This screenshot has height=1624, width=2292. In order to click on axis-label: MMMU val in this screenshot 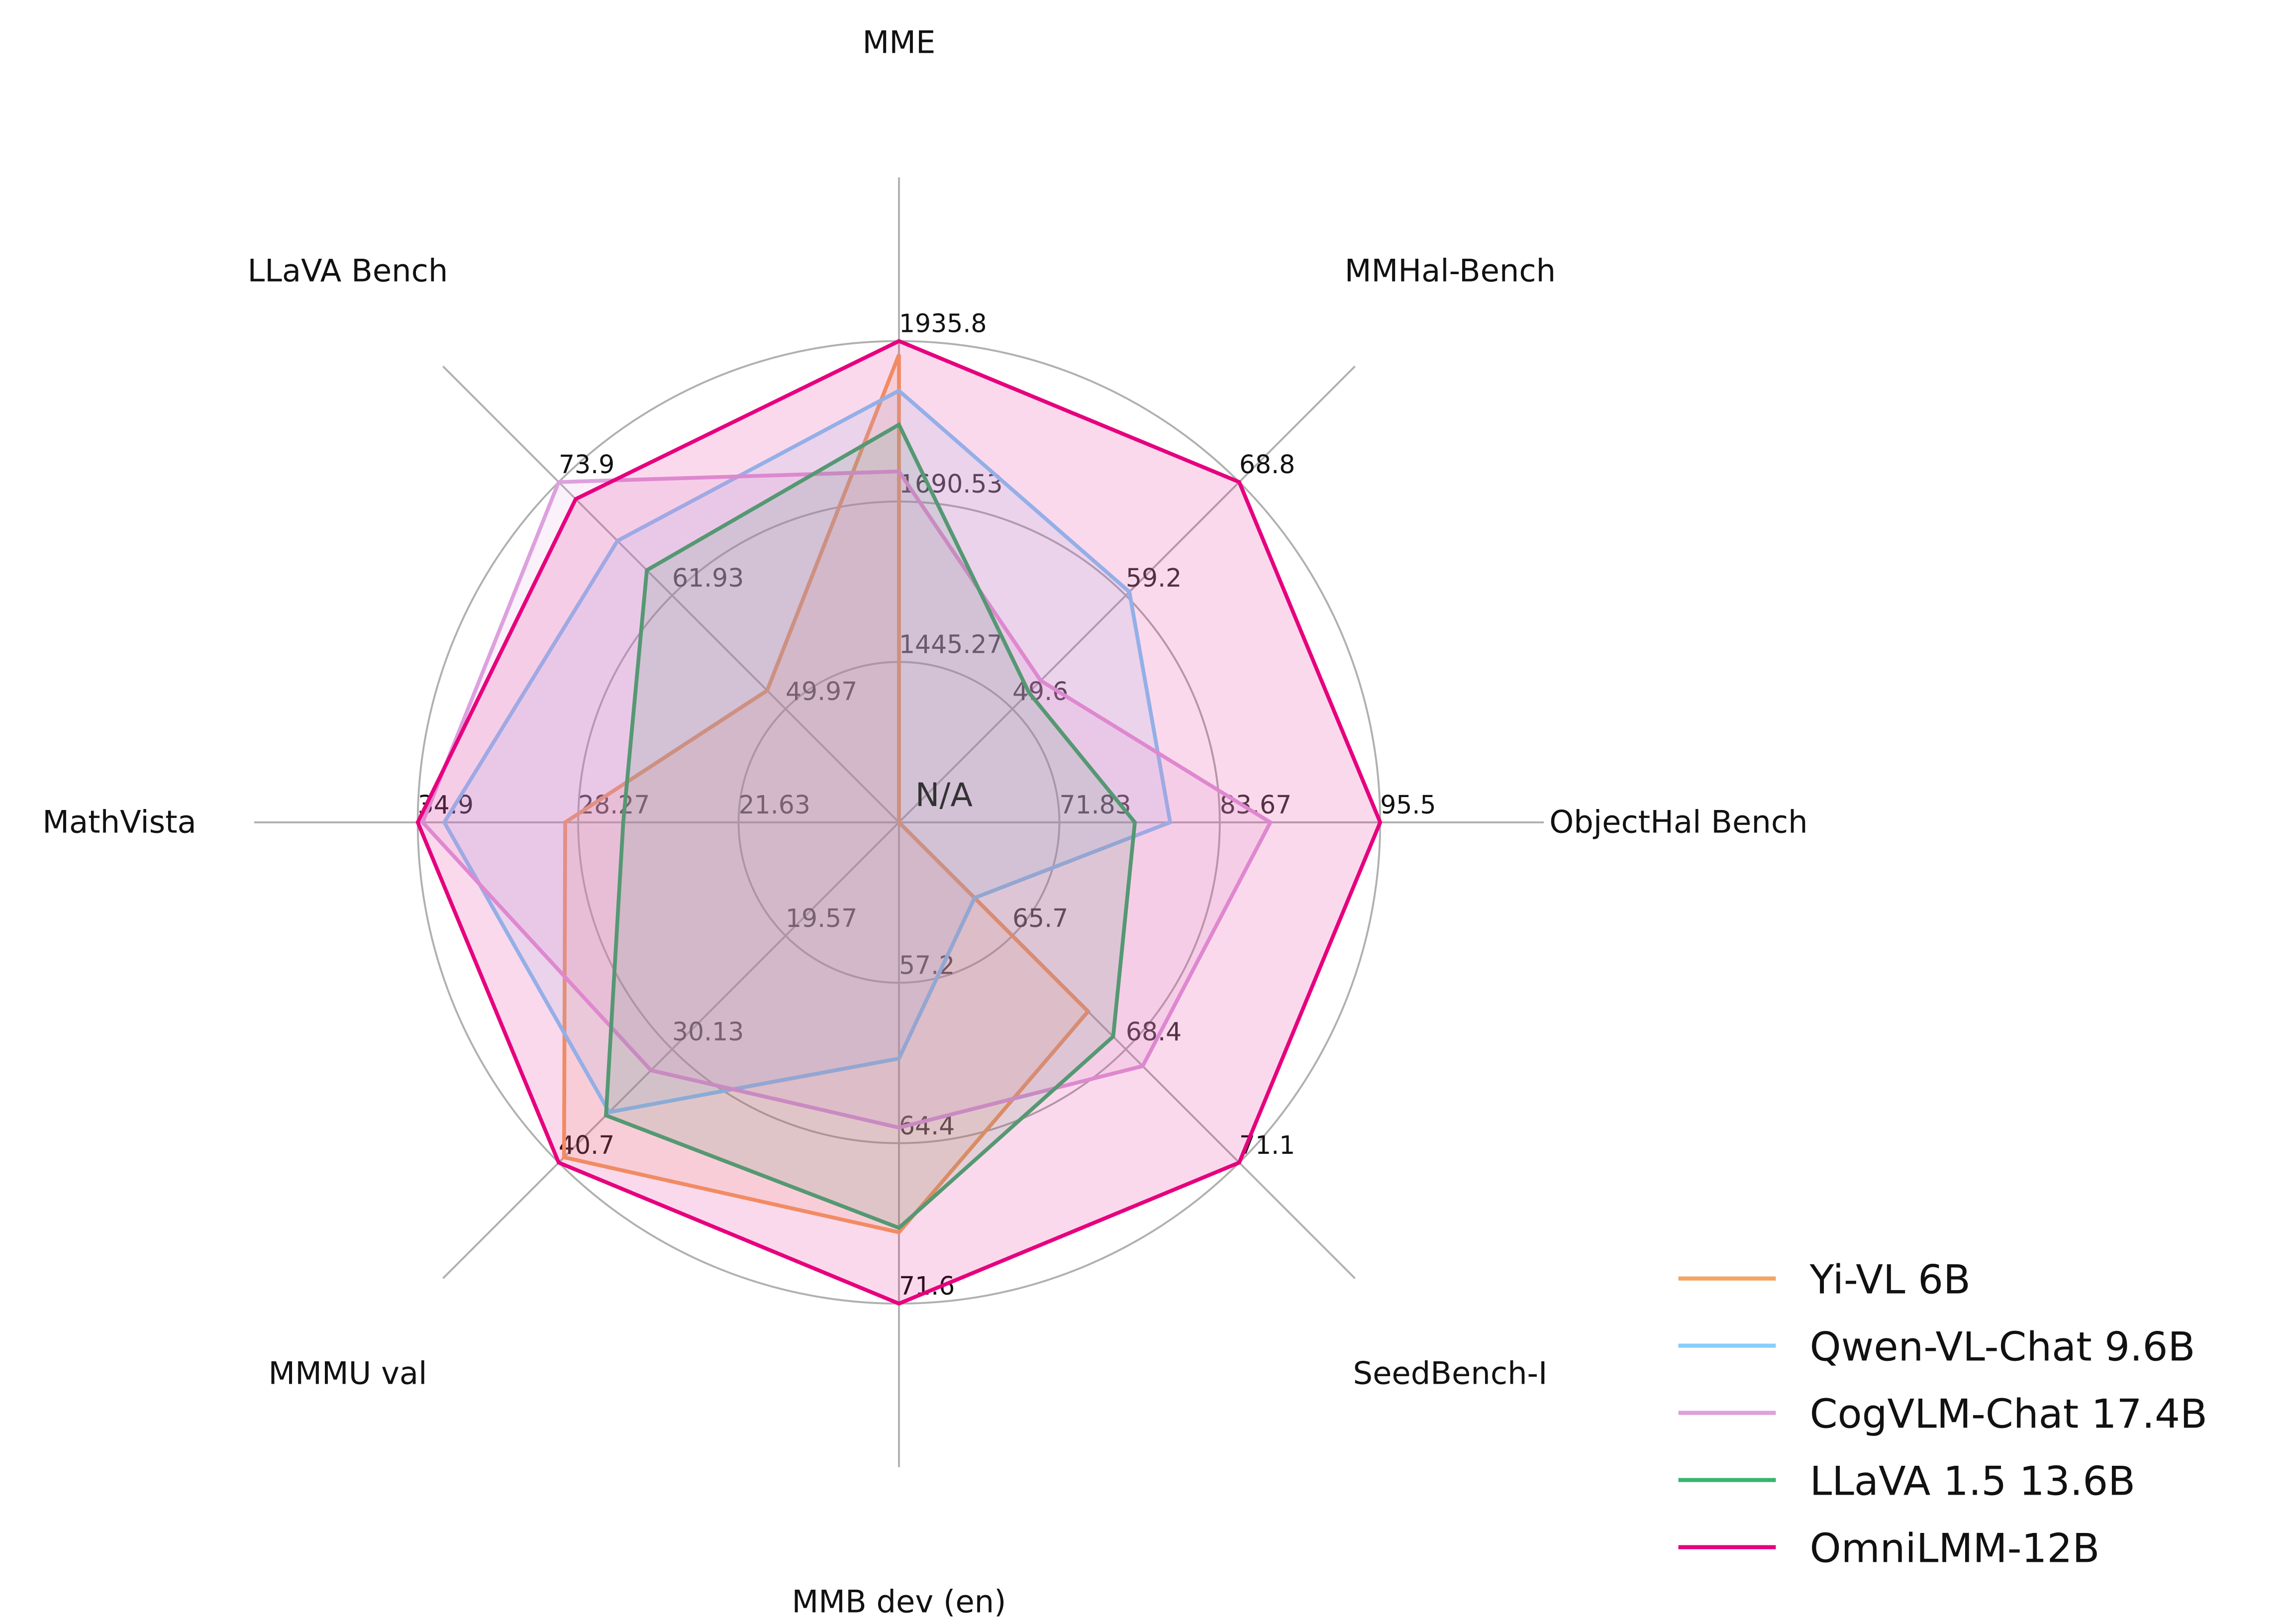, I will do `click(347, 1374)`.